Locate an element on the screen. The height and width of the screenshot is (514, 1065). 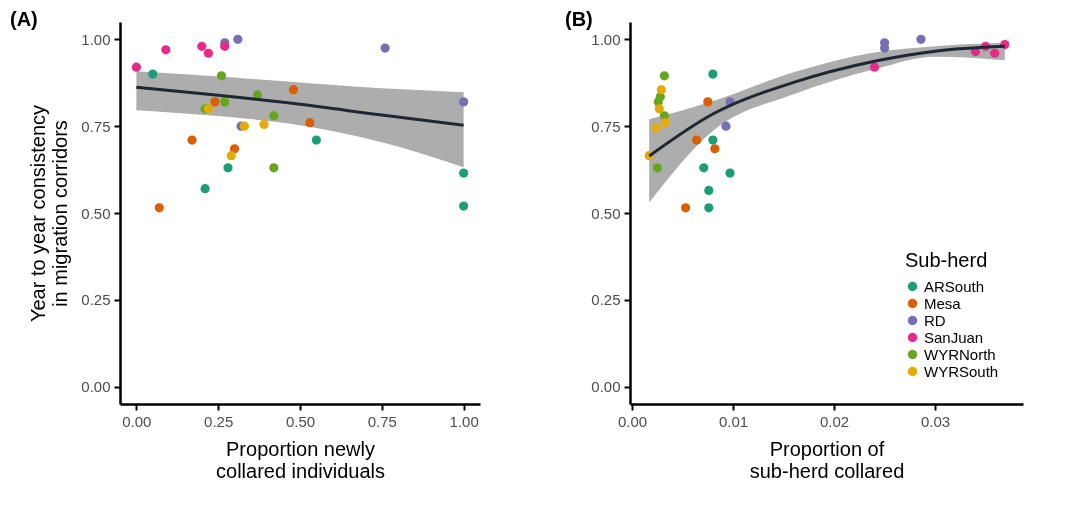
chart-title: (B) is located at coordinates (579, 19).